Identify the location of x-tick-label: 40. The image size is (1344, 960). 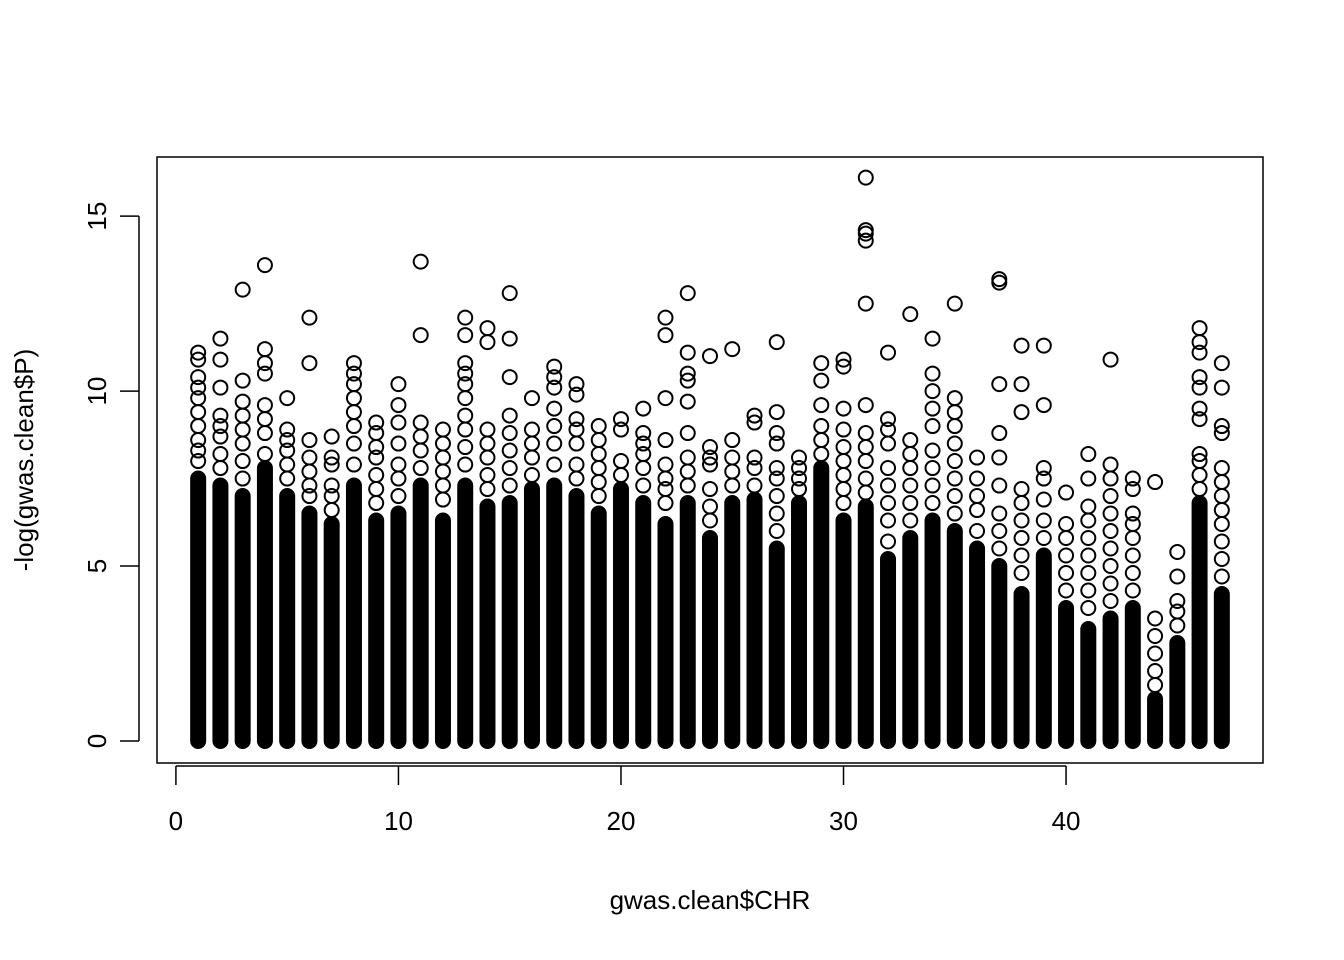
(1066, 821).